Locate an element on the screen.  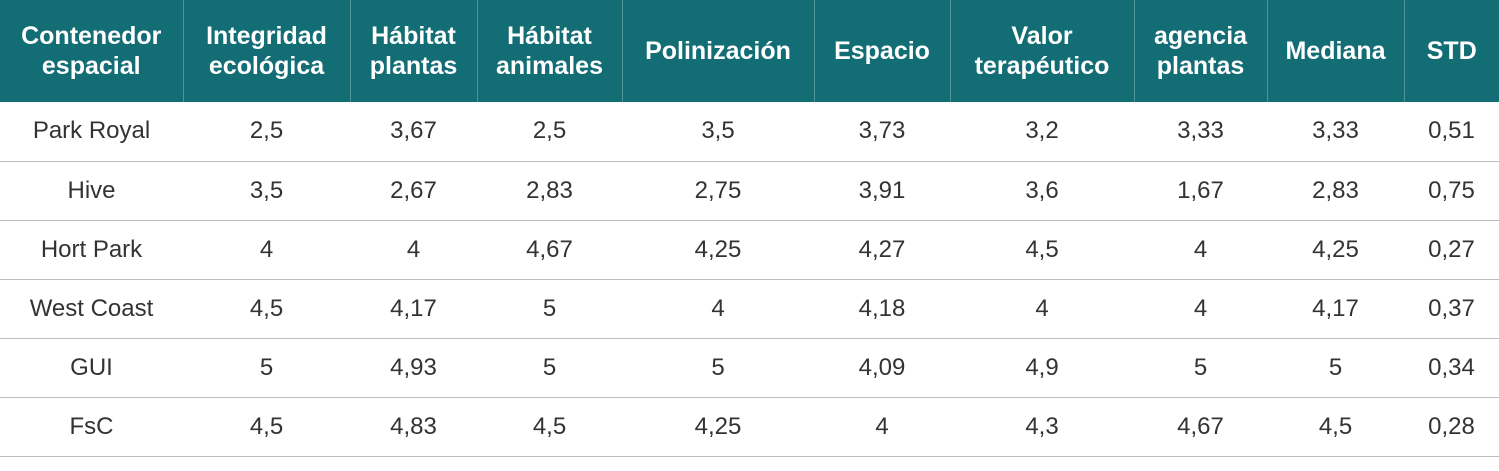
column-header-line: Mediana is located at coordinates (1335, 51).